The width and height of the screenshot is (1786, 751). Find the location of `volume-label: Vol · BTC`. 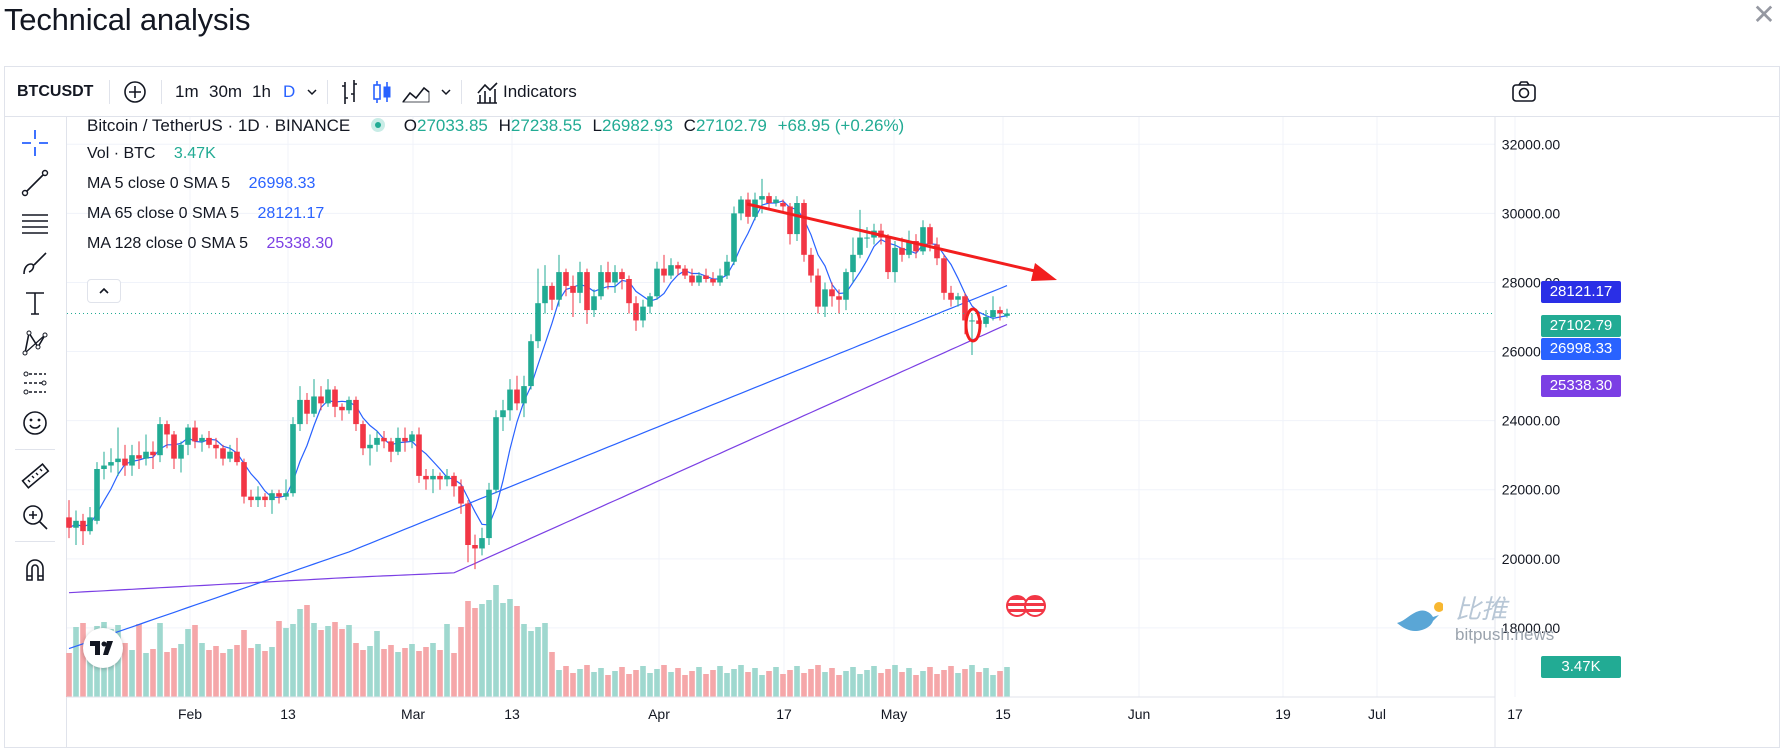

volume-label: Vol · BTC is located at coordinates (121, 153).